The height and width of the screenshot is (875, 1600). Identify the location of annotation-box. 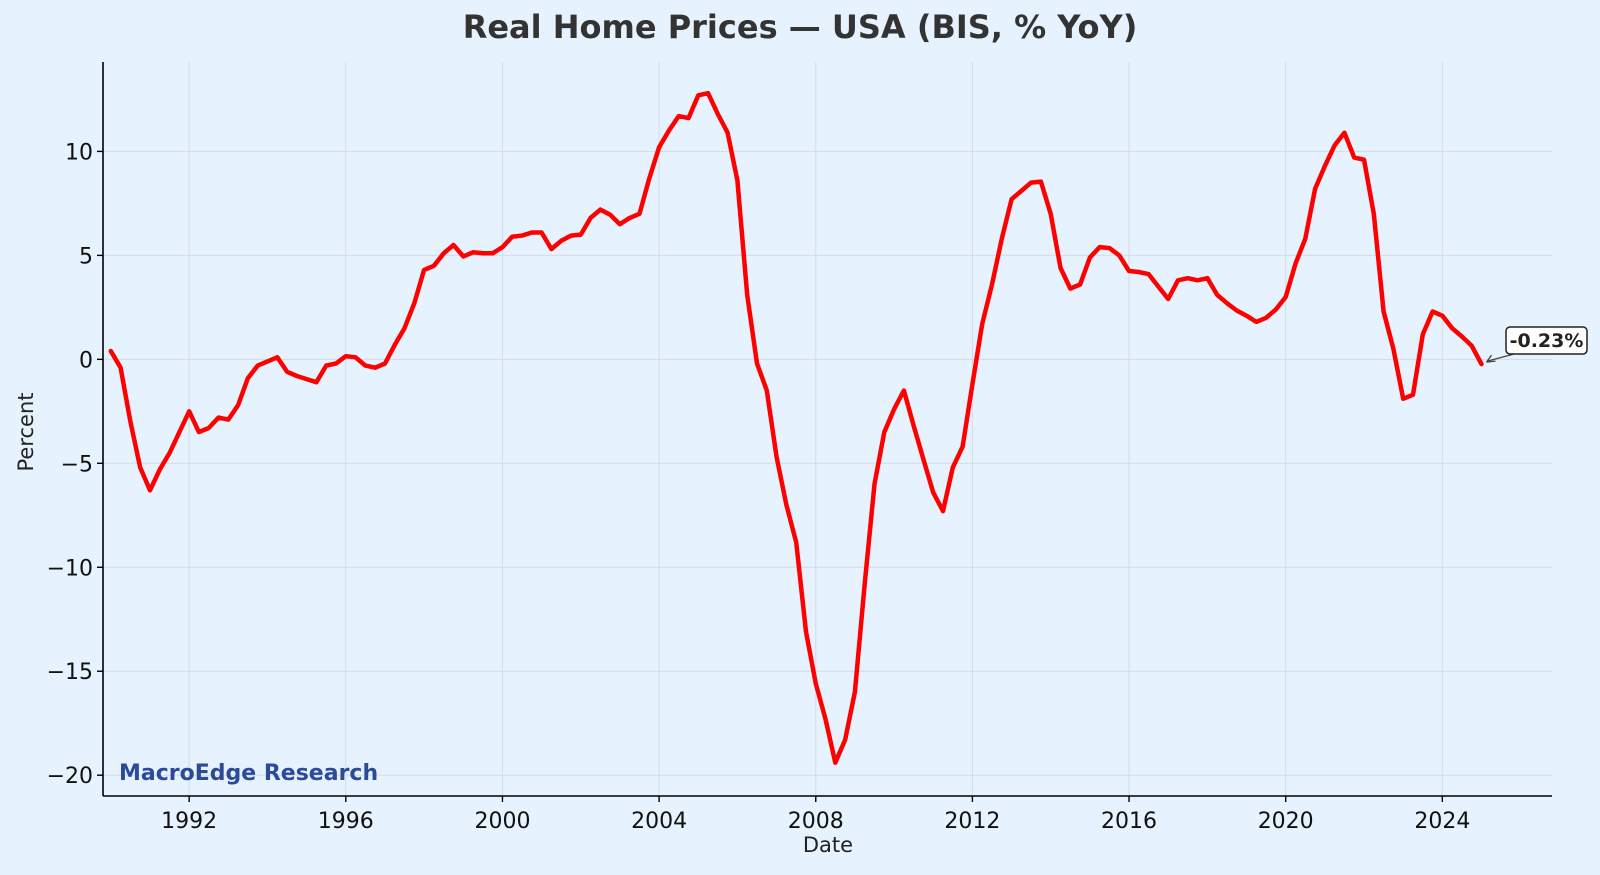
(1546, 340).